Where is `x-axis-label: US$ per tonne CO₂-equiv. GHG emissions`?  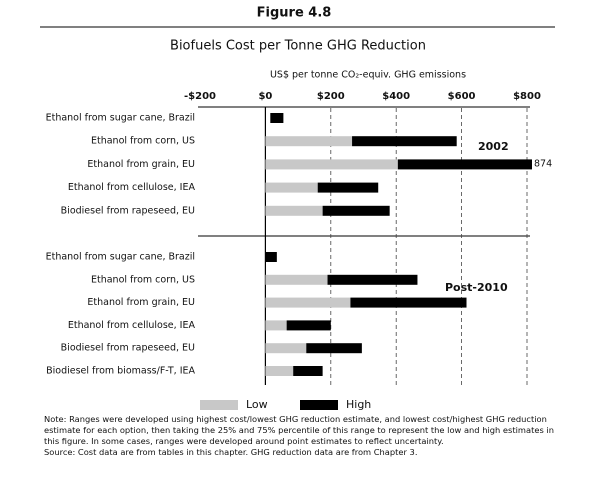
x-axis-label: US$ per tonne CO₂-equiv. GHG emissions is located at coordinates (368, 75).